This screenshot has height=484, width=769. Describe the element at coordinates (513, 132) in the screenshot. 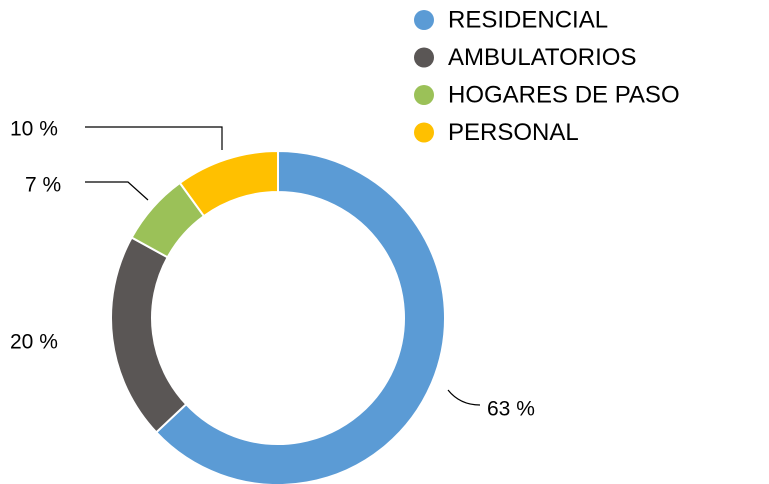

I see `legend-label: PERSONAL` at that location.